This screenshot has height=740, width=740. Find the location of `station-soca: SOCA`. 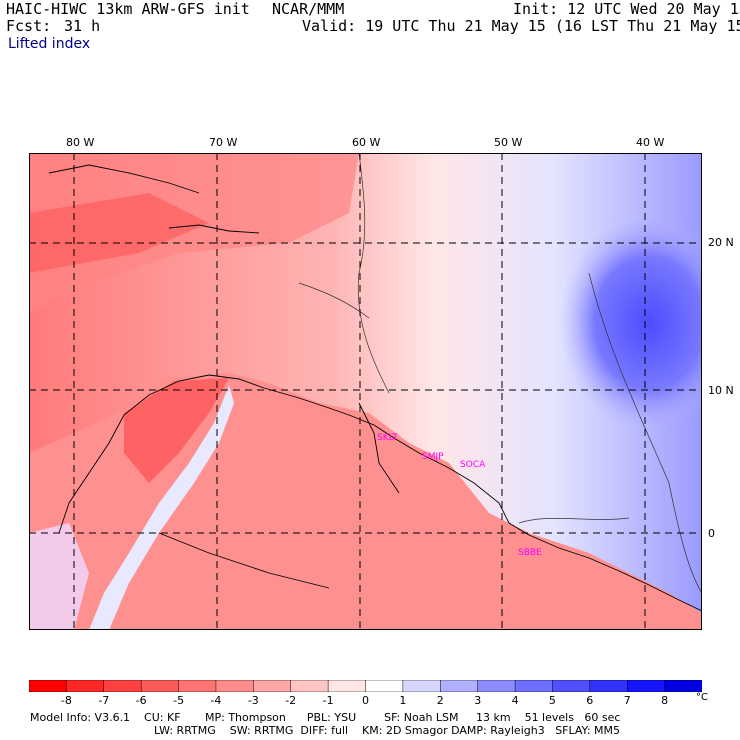

station-soca: SOCA is located at coordinates (473, 465).